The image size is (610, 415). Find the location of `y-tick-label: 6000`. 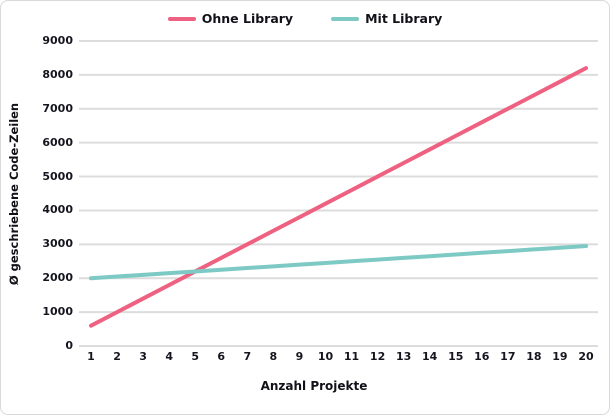

y-tick-label: 6000 is located at coordinates (57, 142).